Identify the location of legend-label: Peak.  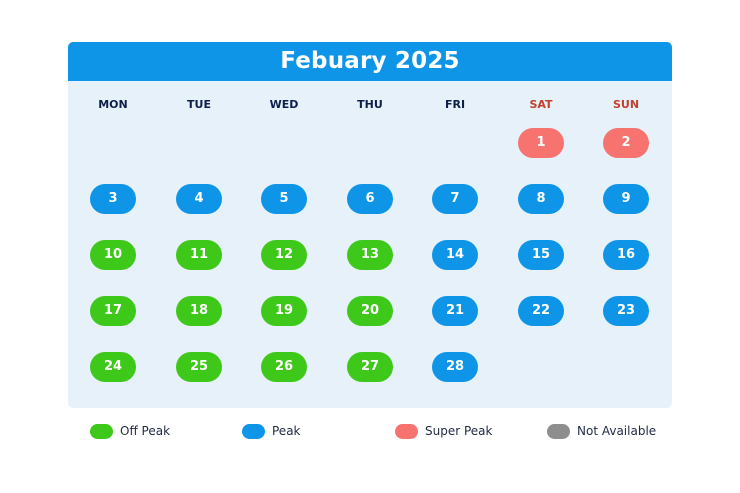
(286, 431).